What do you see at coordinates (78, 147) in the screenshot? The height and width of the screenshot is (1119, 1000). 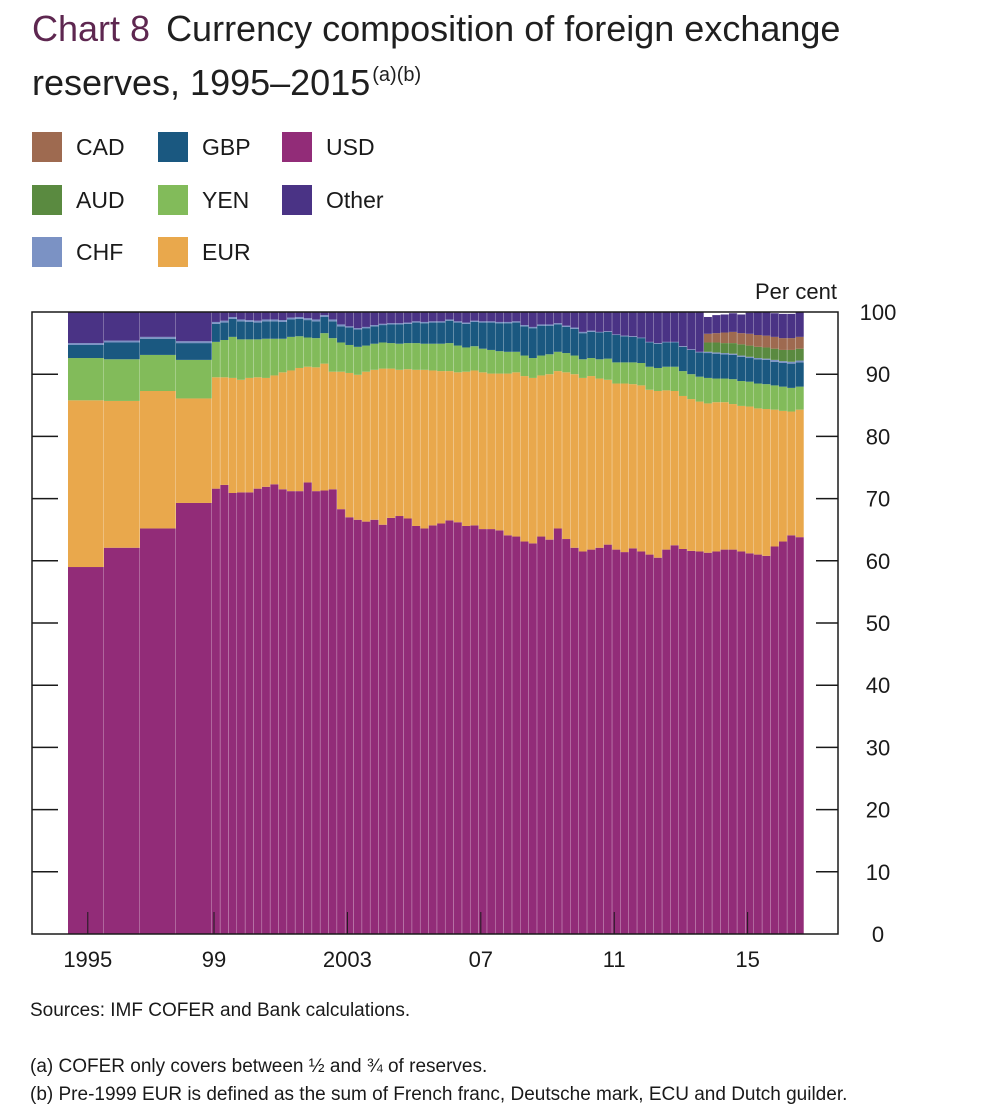 I see `legend-item-cad: CAD` at bounding box center [78, 147].